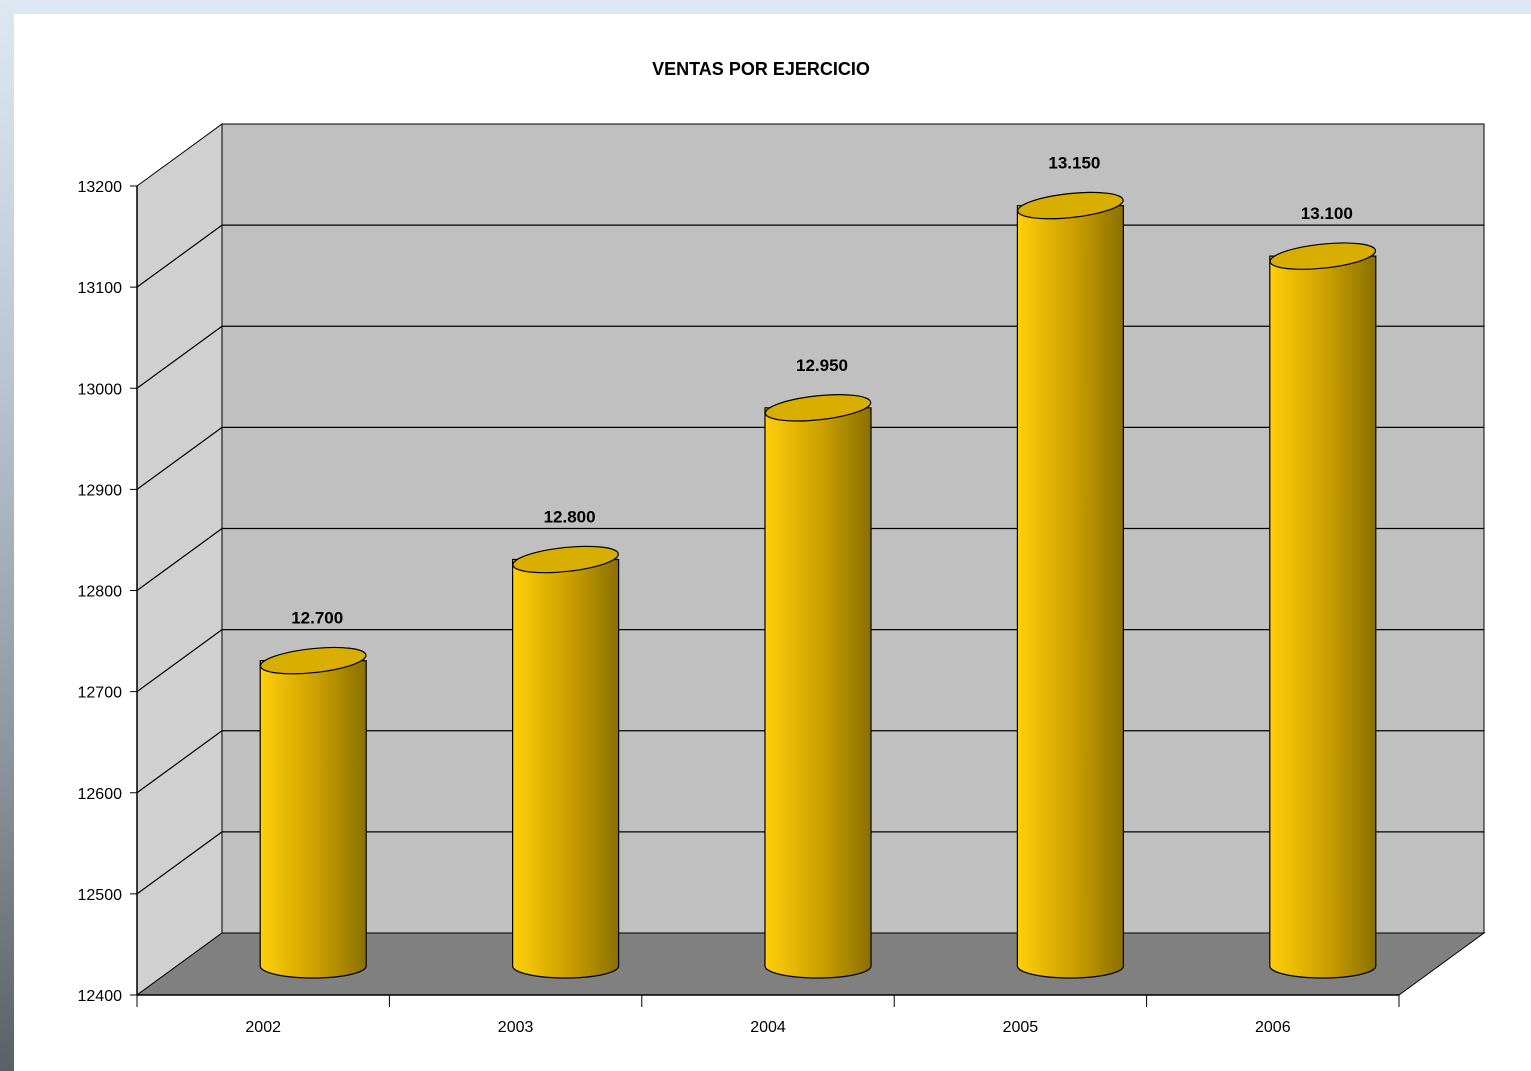 The image size is (1531, 1071). I want to click on window-edge-strip, so click(7, 535).